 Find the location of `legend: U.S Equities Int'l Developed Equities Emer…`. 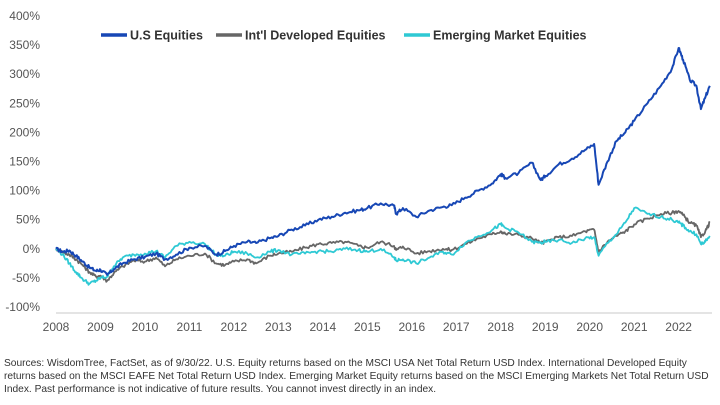

legend: U.S Equities Int'l Developed Equities Emer… is located at coordinates (344, 36).